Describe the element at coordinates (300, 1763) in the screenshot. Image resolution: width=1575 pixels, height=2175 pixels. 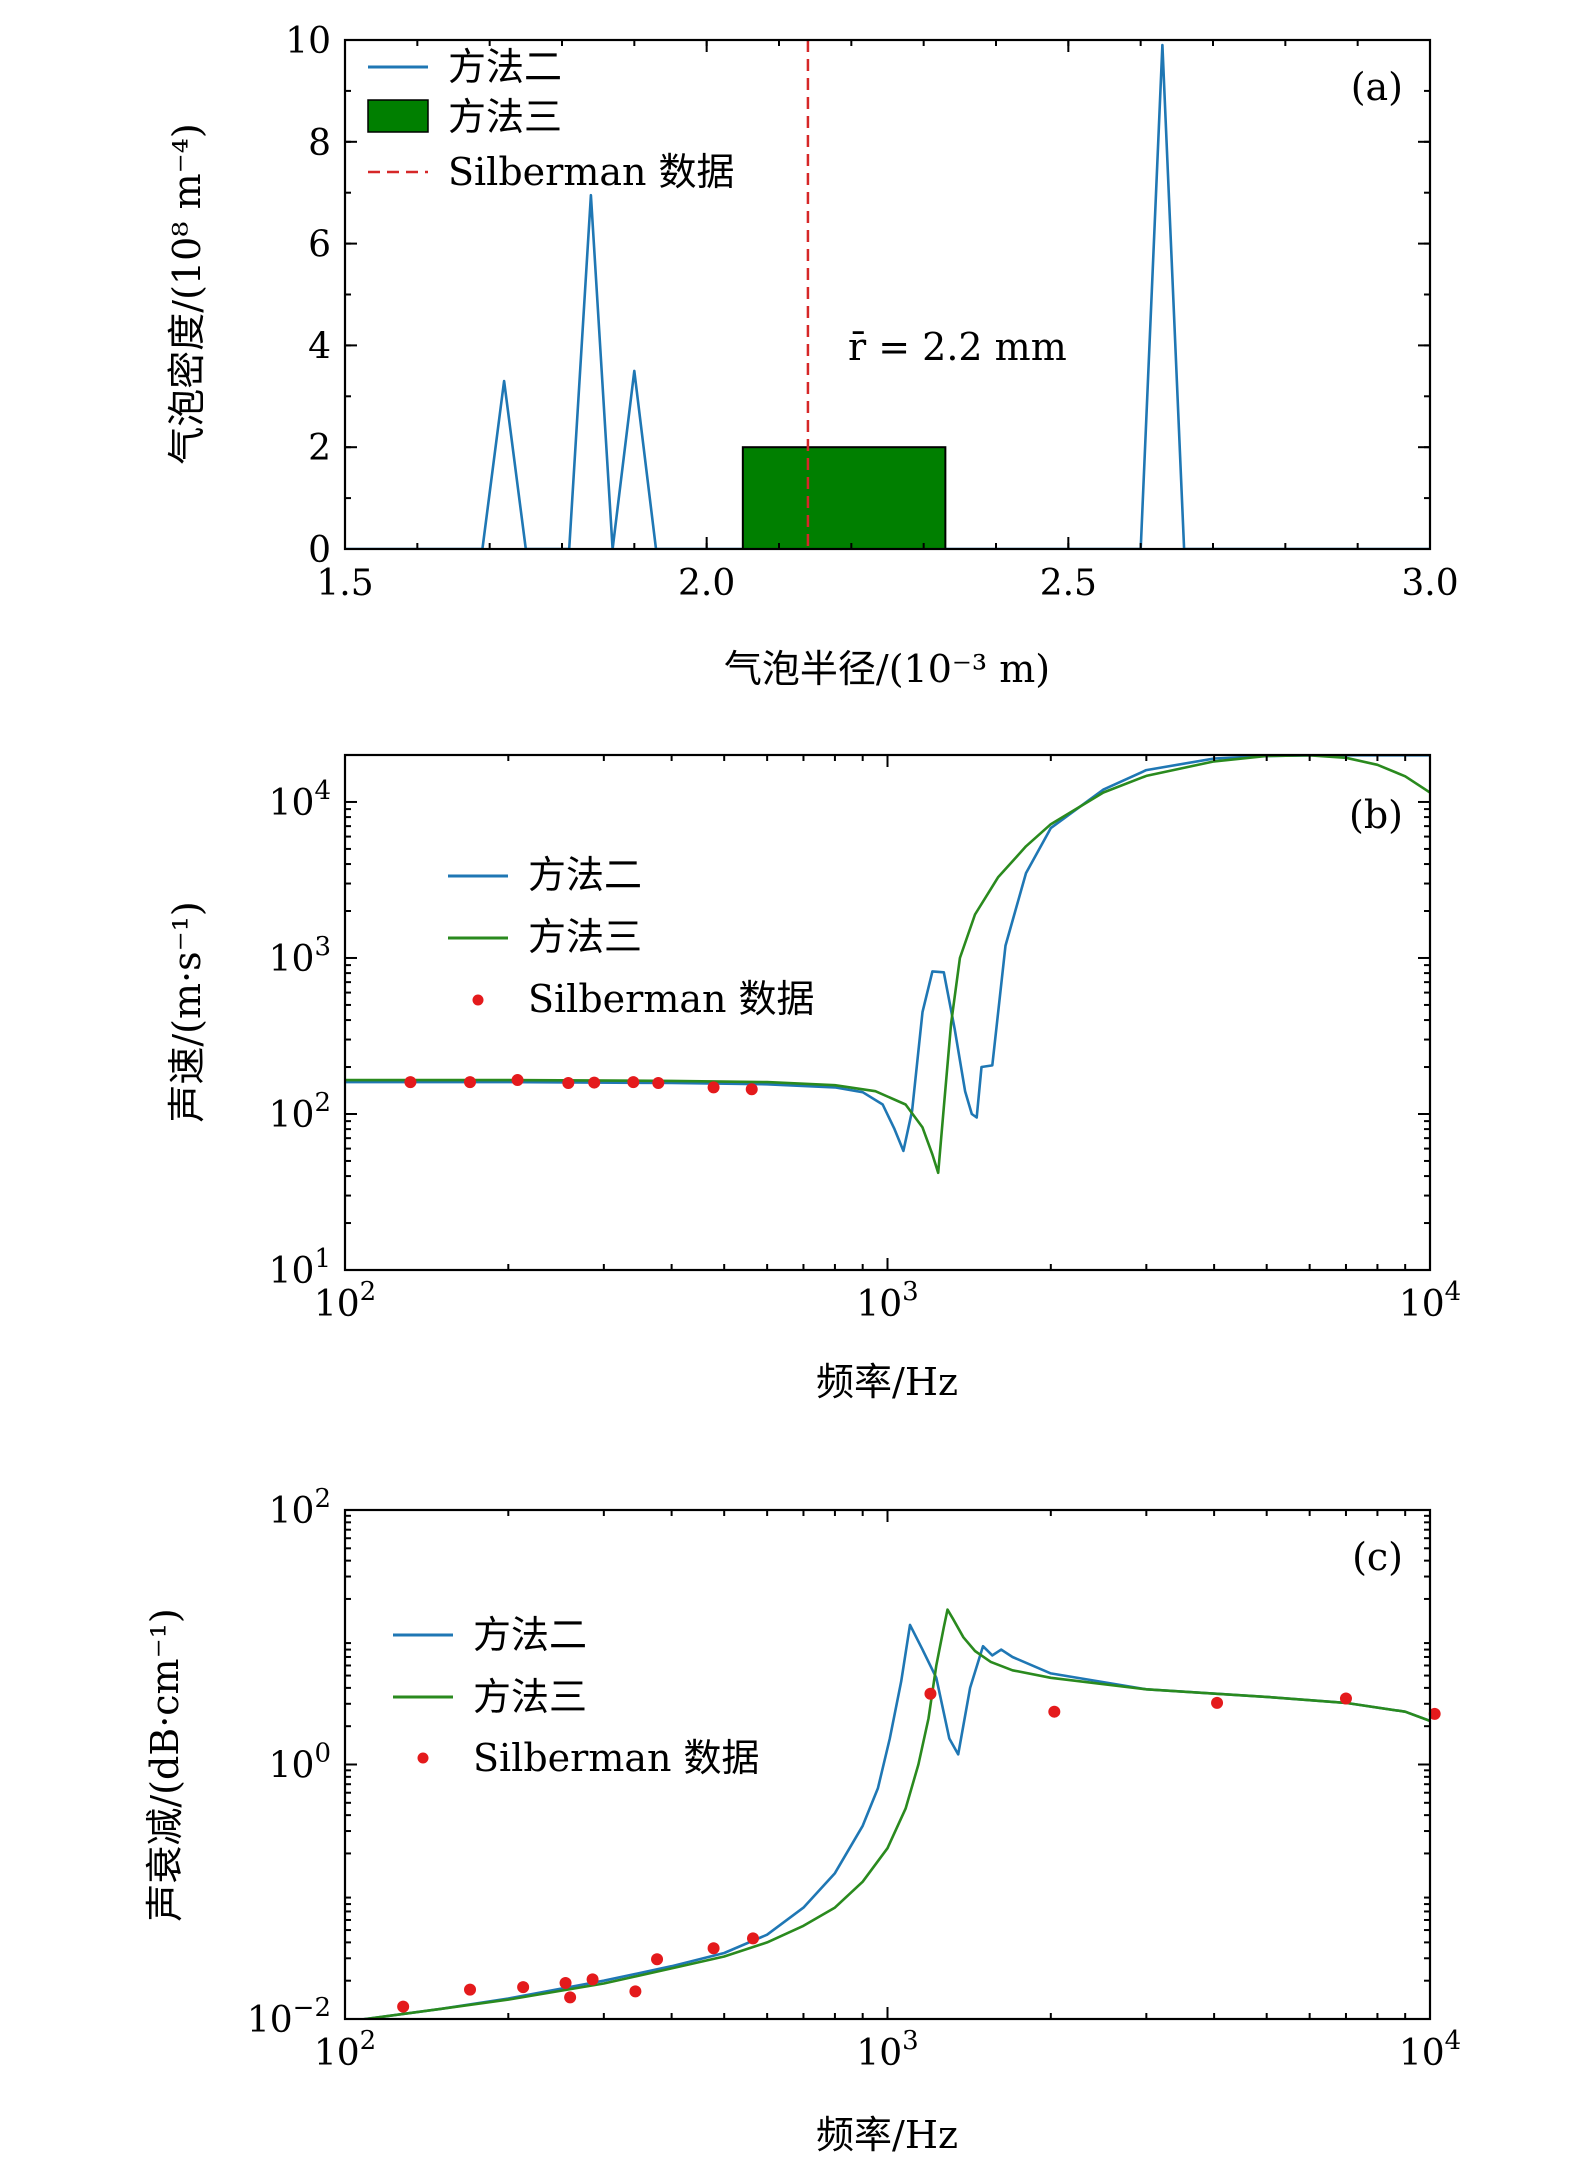
I see `y-tick-label: 10⁰` at that location.